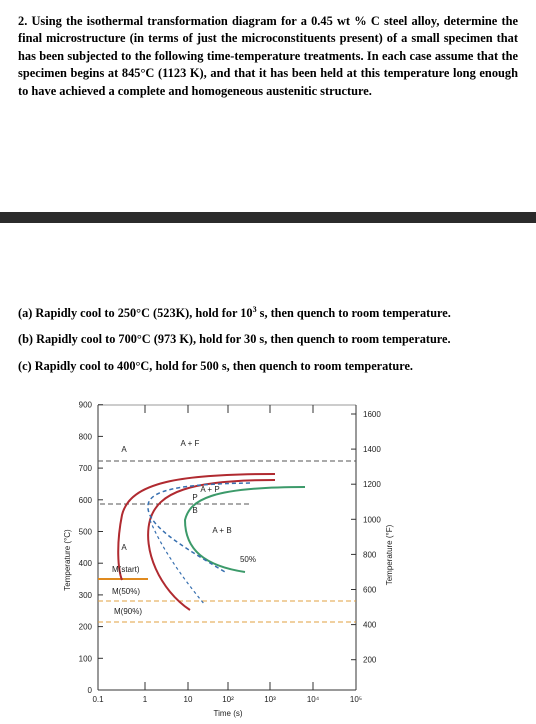  What do you see at coordinates (86, 468) in the screenshot?
I see `y-tick-label: 700` at bounding box center [86, 468].